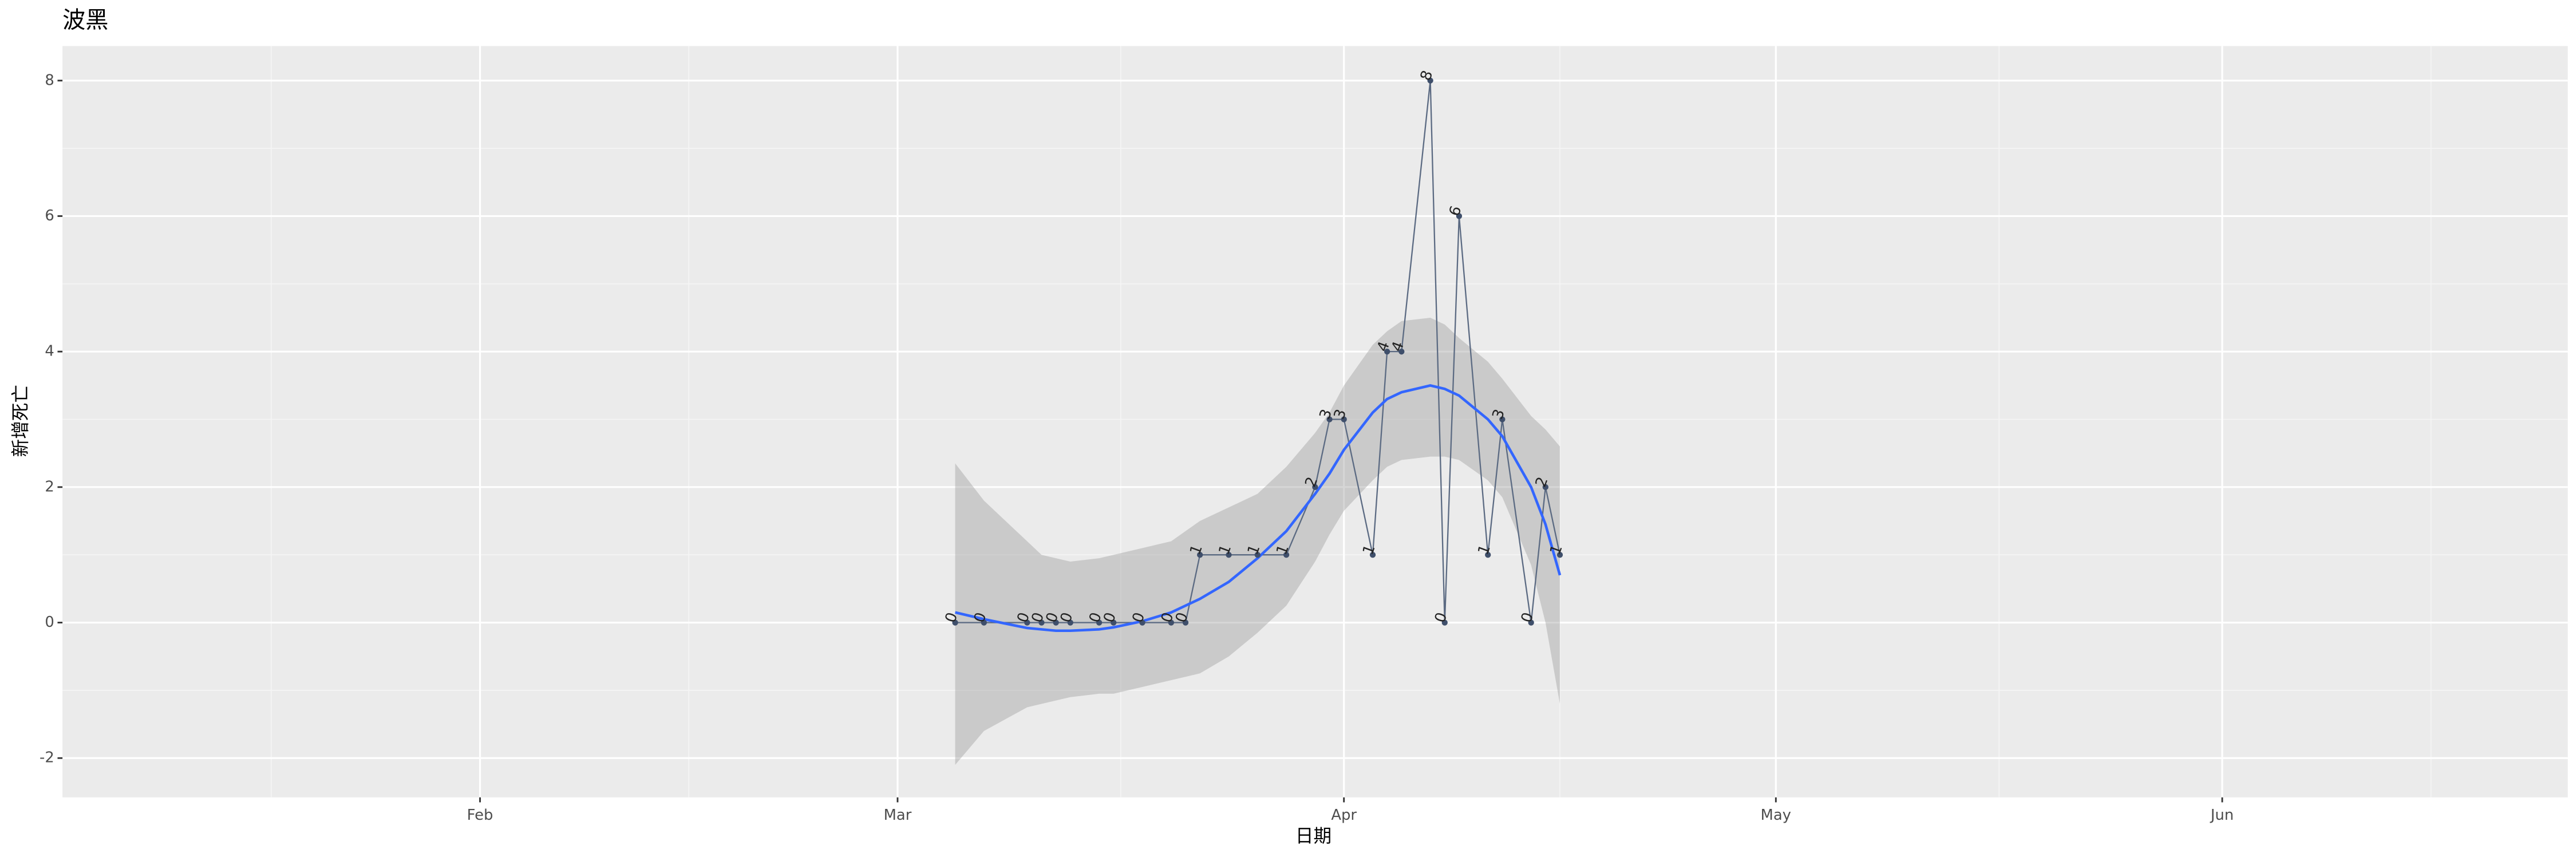  I want to click on x-tick-label: Feb, so click(480, 815).